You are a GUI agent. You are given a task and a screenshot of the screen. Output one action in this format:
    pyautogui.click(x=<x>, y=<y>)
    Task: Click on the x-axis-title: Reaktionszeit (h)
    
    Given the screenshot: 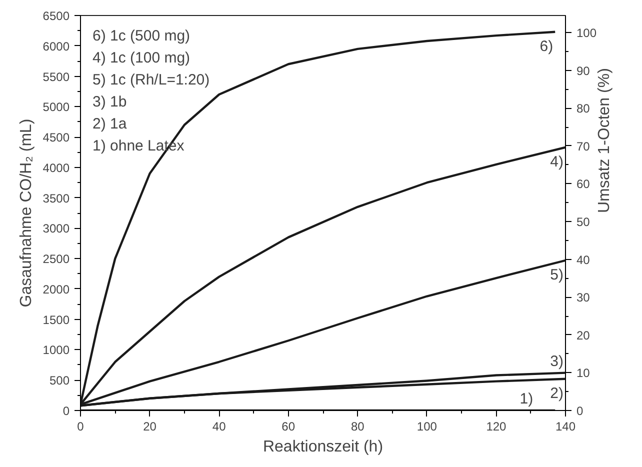 What is the action you would take?
    pyautogui.click(x=323, y=447)
    